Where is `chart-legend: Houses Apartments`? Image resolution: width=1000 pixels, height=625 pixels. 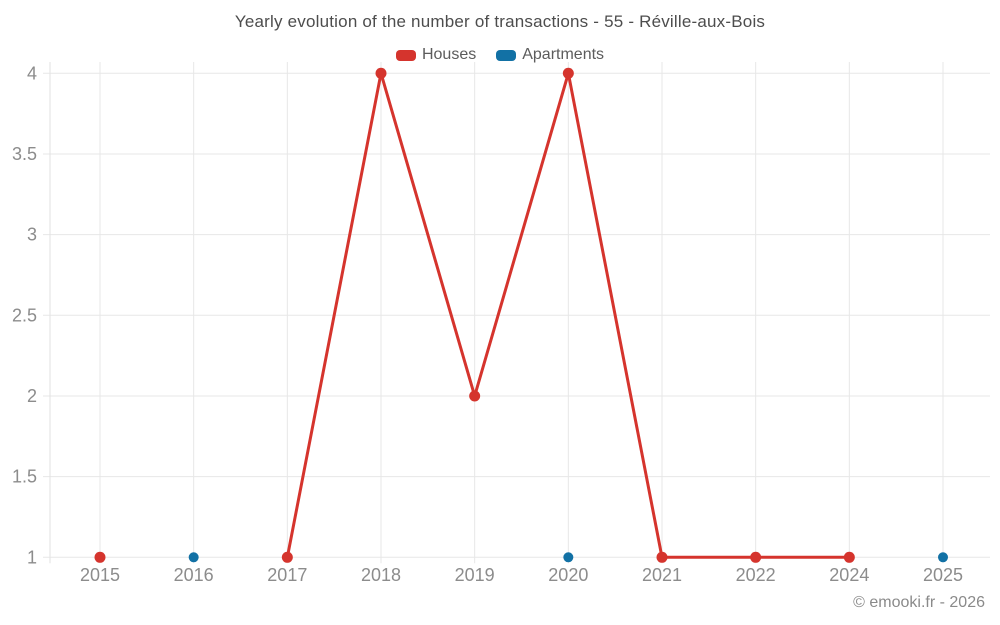 chart-legend: Houses Apartments is located at coordinates (500, 55).